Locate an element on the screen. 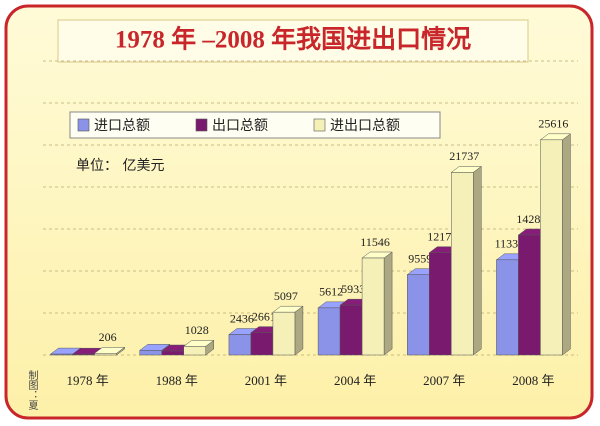  data-label: 14285 is located at coordinates (531, 219).